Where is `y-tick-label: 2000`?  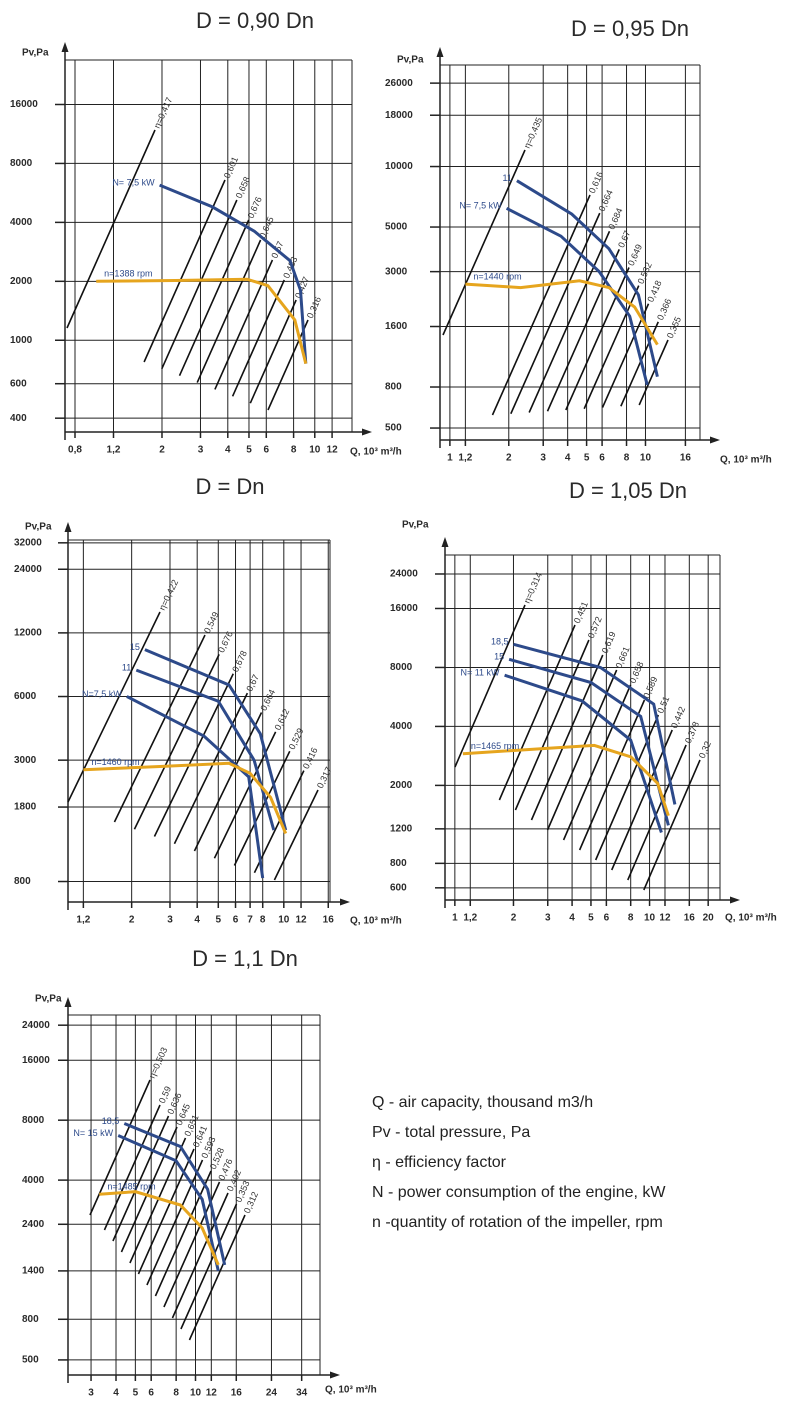 y-tick-label: 2000 is located at coordinates (21, 281).